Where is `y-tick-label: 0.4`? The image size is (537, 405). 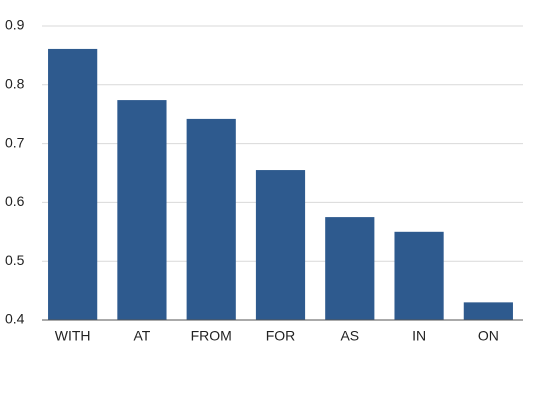
y-tick-label: 0.4 is located at coordinates (15, 319).